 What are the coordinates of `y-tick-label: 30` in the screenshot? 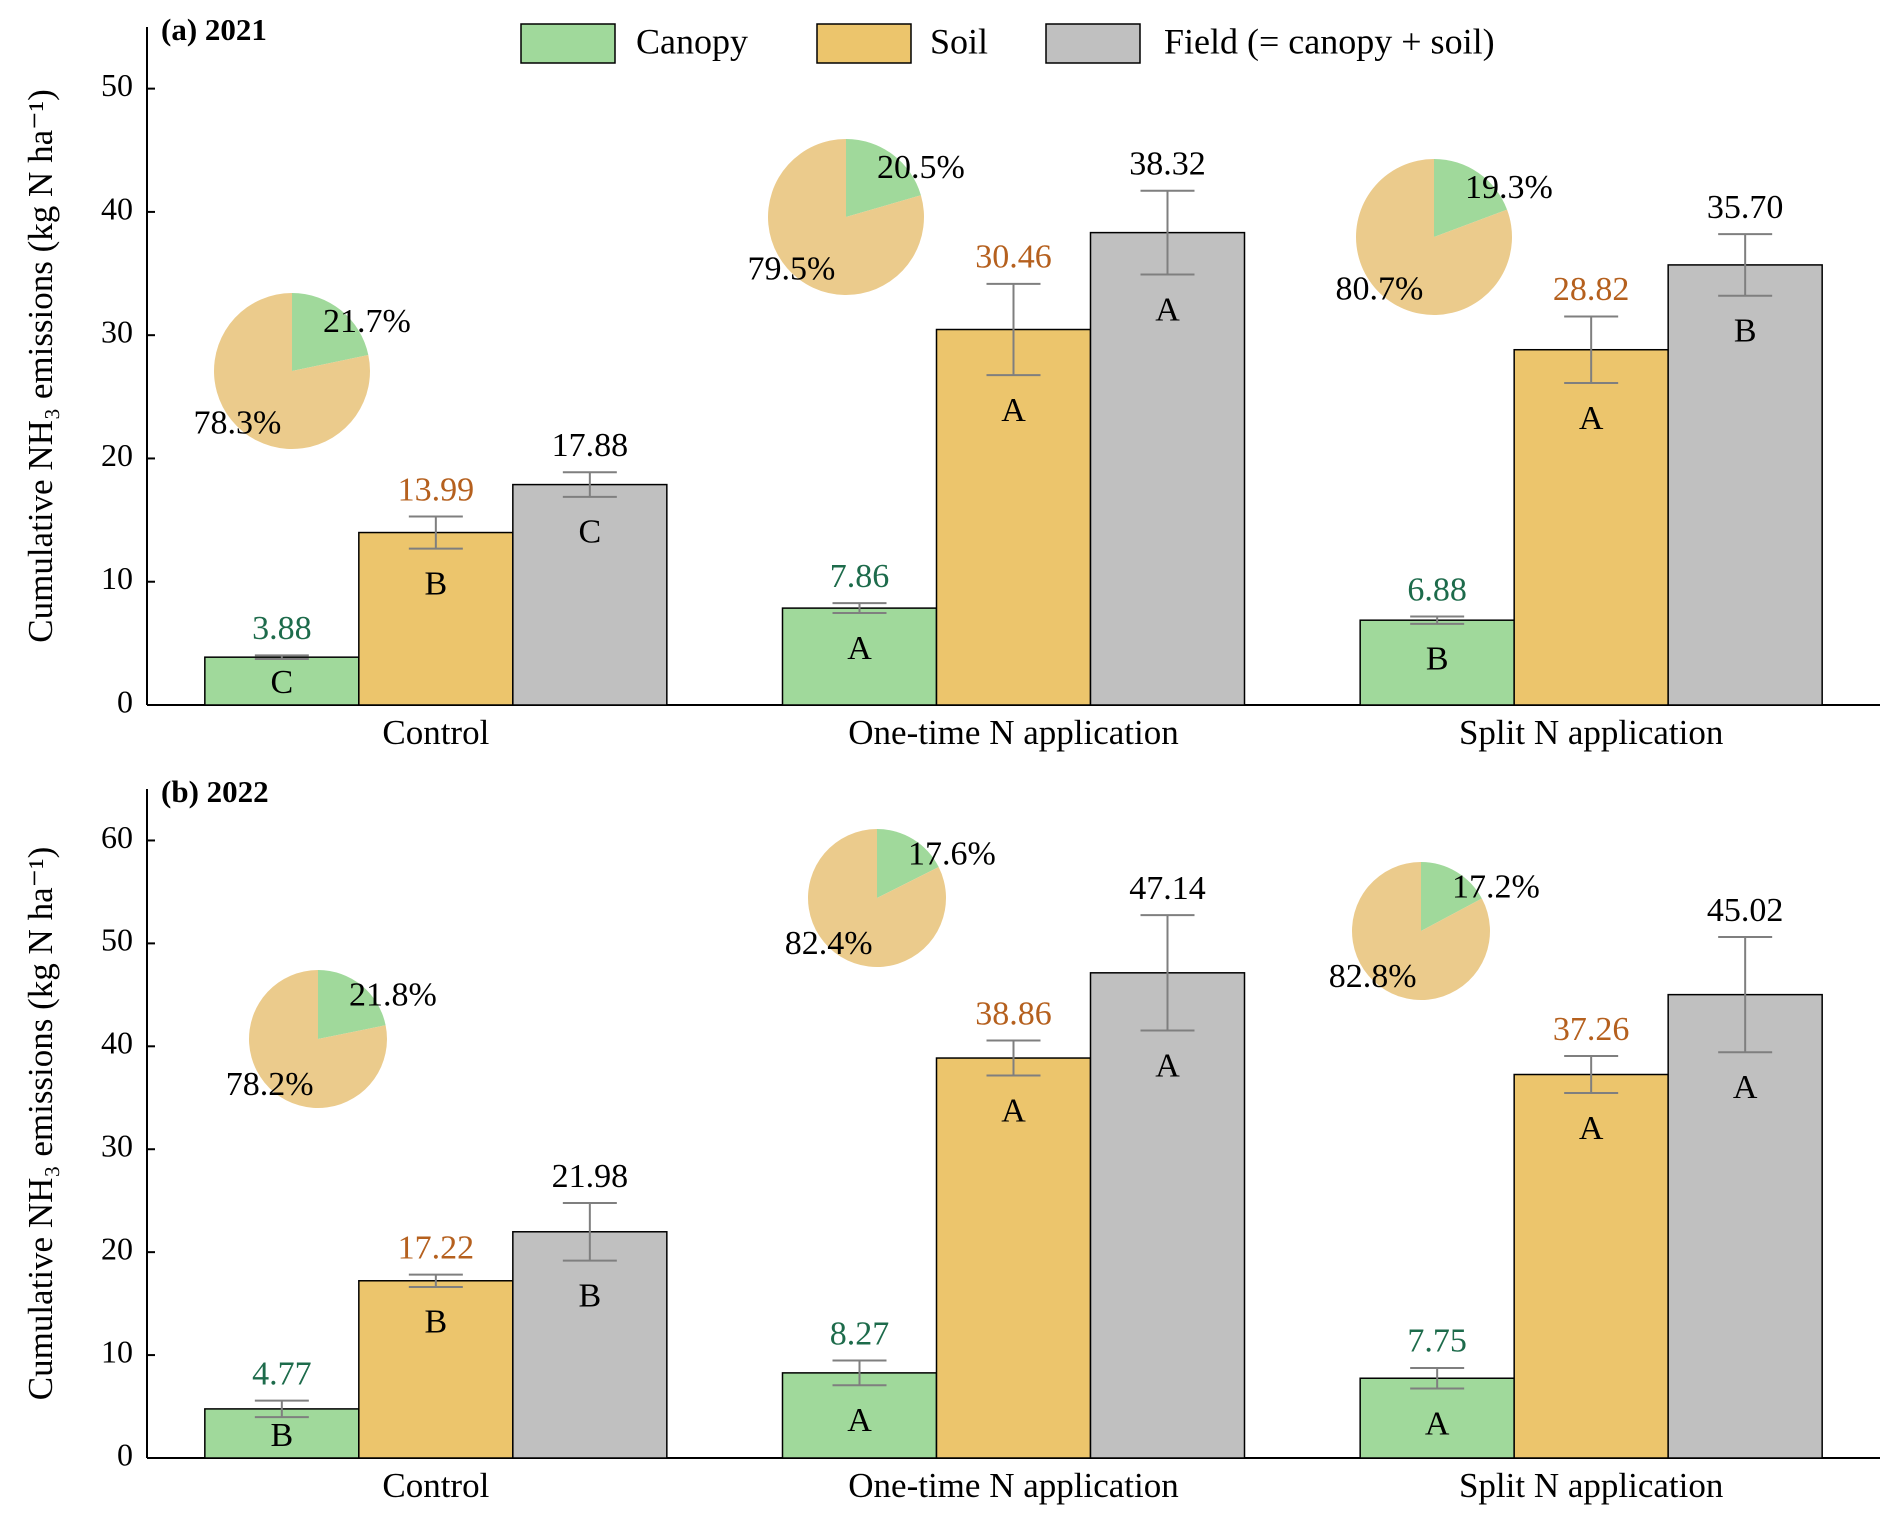 It's located at (117, 332).